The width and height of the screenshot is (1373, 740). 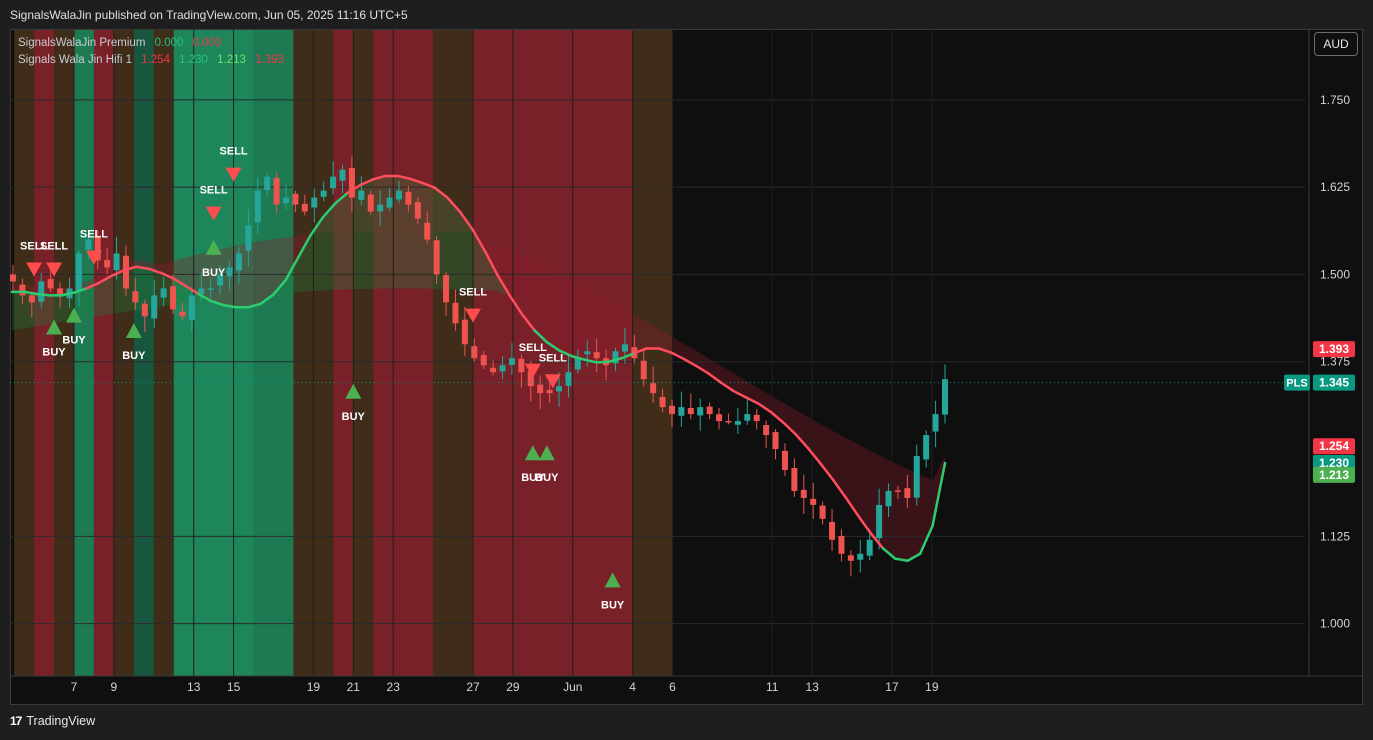 What do you see at coordinates (234, 687) in the screenshot?
I see `x-tick-label: 15` at bounding box center [234, 687].